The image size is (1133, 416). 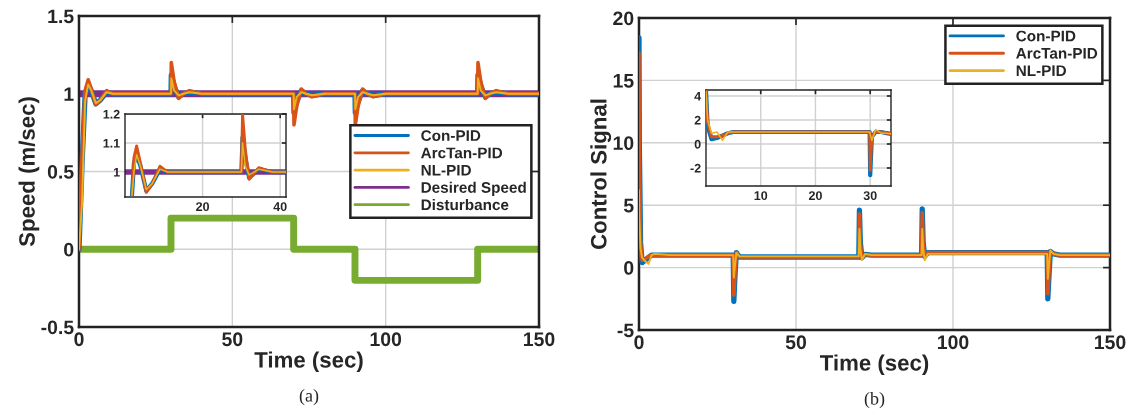 I want to click on legend-label: Desired Speed, so click(x=473, y=188).